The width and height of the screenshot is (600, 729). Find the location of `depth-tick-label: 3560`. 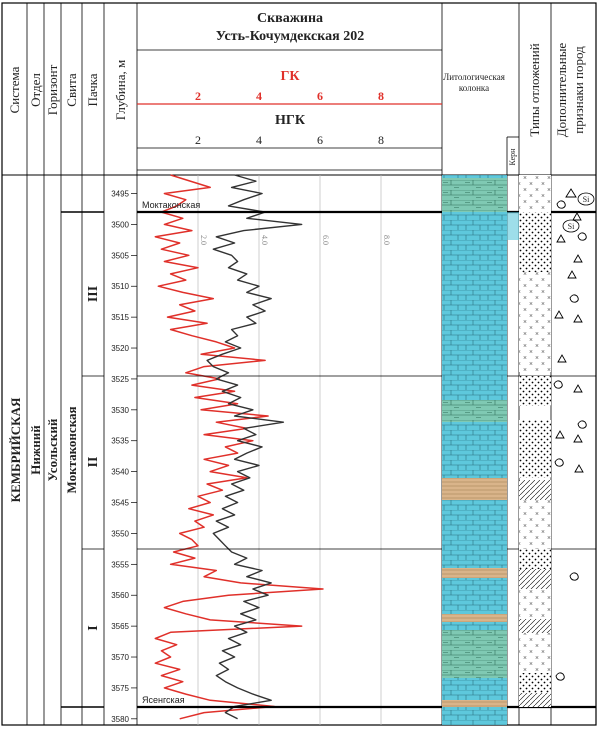

depth-tick-label: 3560 is located at coordinates (120, 595).